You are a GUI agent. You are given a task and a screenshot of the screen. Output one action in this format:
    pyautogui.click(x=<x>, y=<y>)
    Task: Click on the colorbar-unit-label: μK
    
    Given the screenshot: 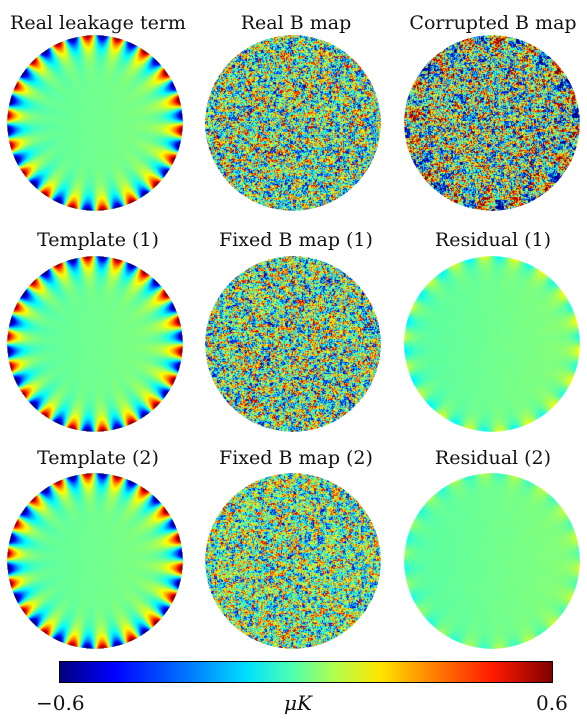 What is the action you would take?
    pyautogui.click(x=298, y=703)
    